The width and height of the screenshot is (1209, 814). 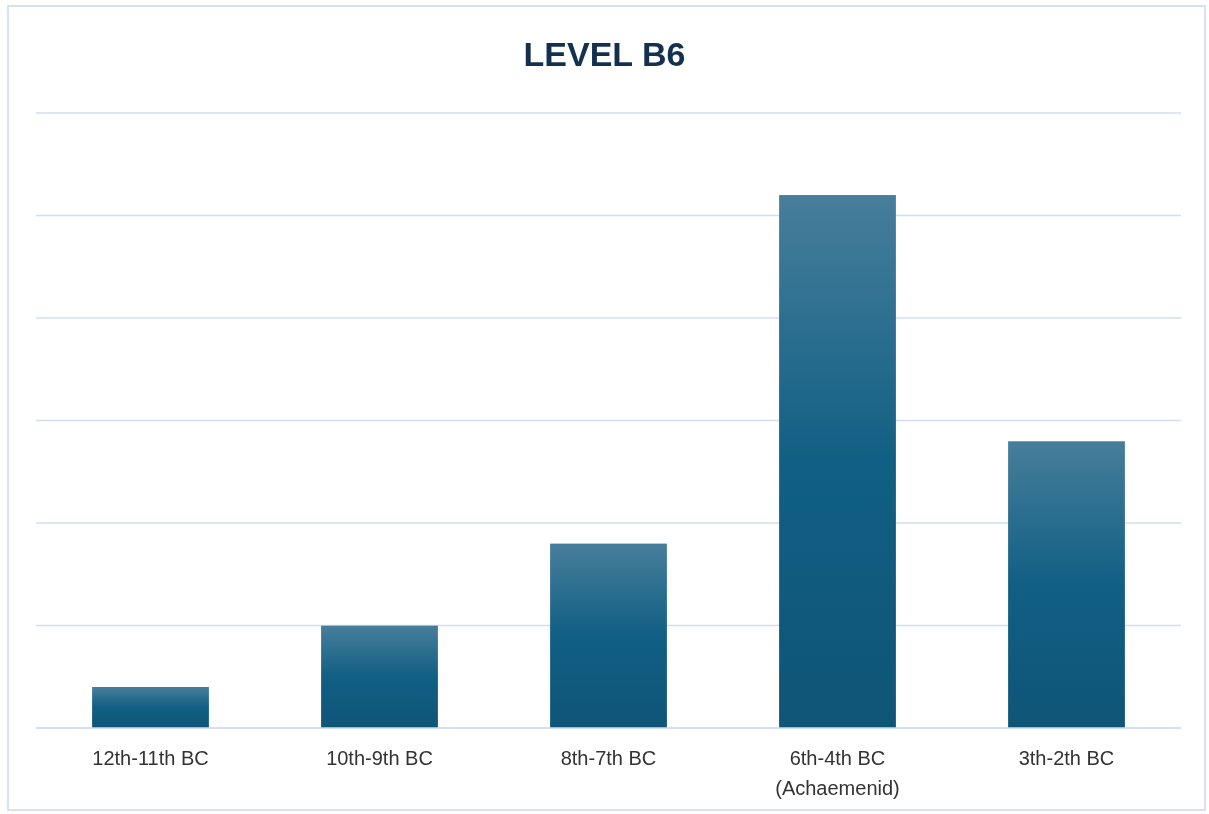 What do you see at coordinates (604, 54) in the screenshot?
I see `chart-title: LEVEL B6` at bounding box center [604, 54].